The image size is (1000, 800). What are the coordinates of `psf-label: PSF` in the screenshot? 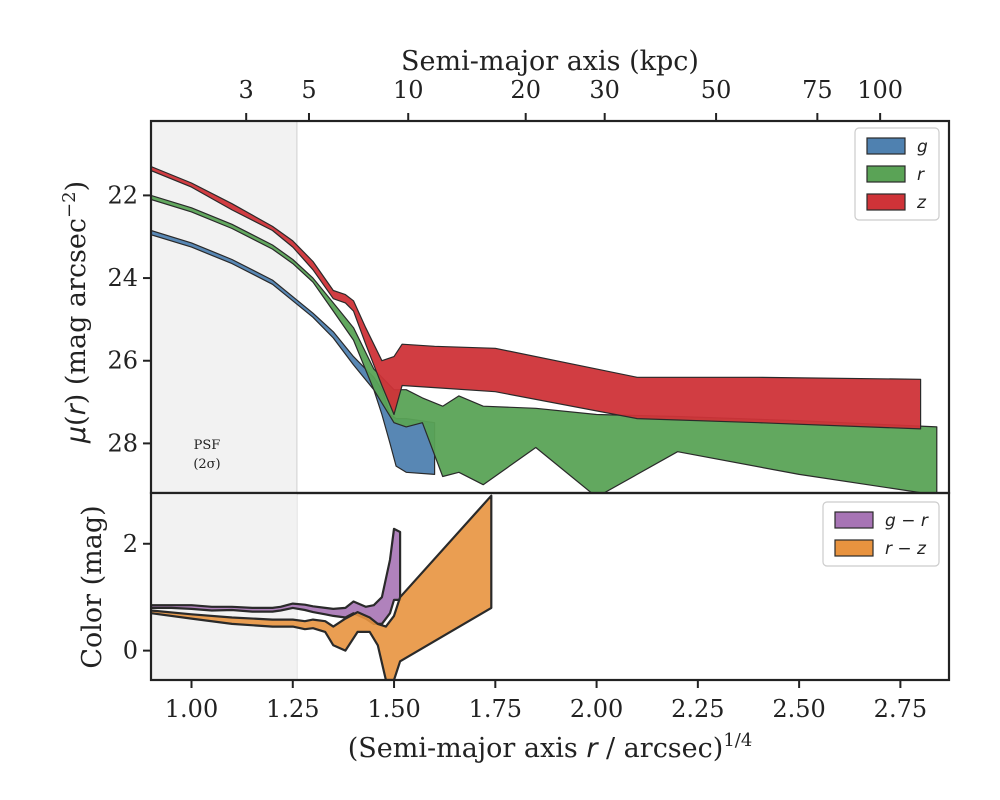 It's located at (207, 445).